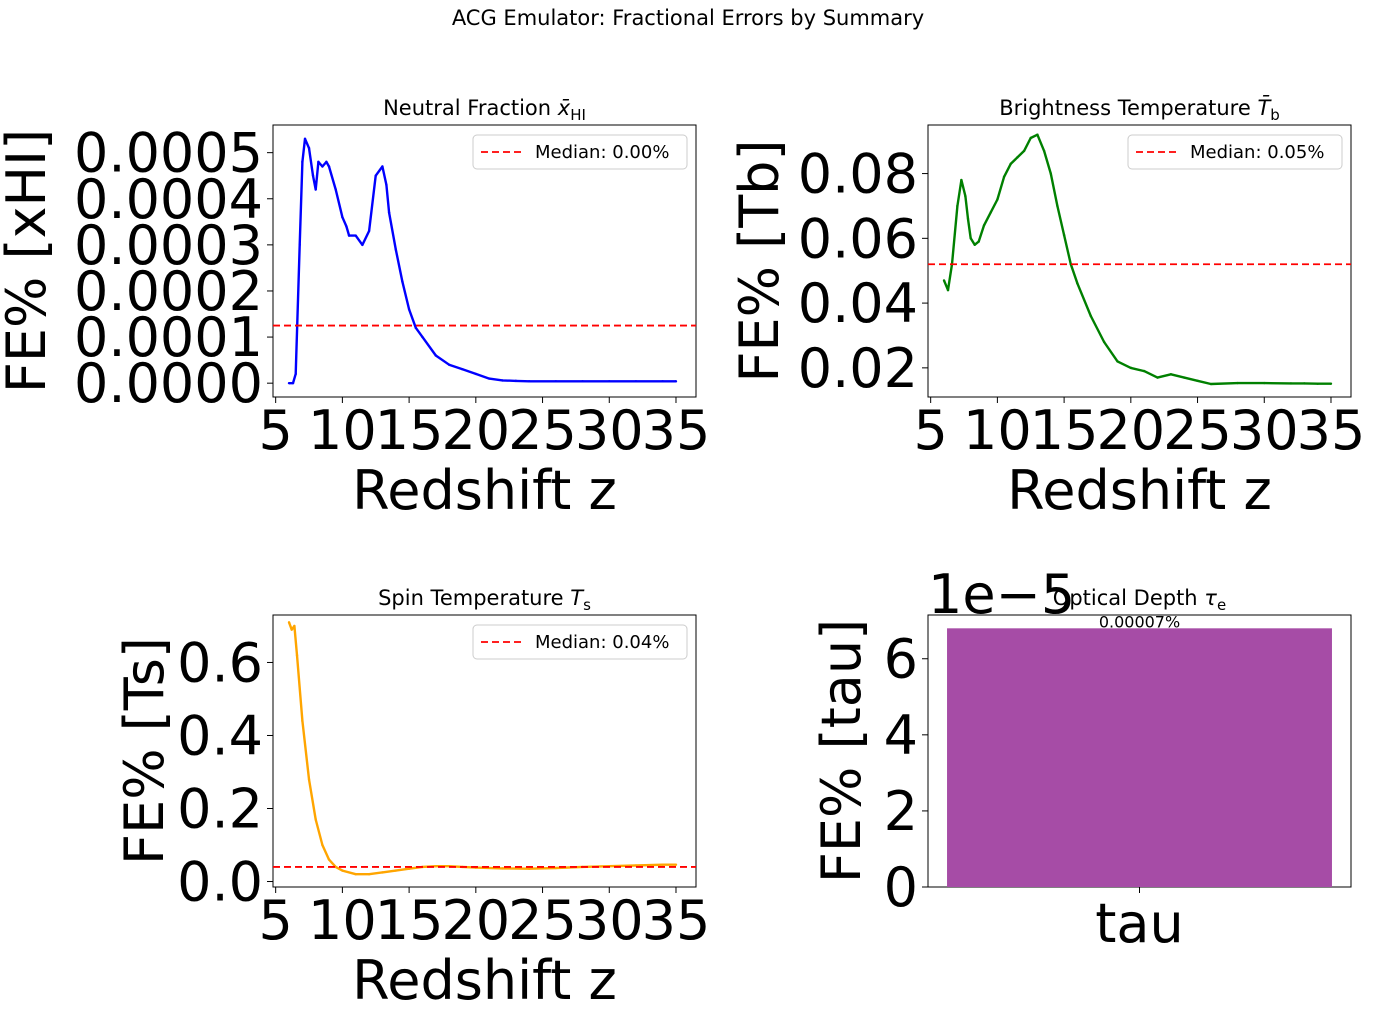 Image resolution: width=1380 pixels, height=1019 pixels. What do you see at coordinates (168, 153) in the screenshot?
I see `ytick-label: 0.0005` at bounding box center [168, 153].